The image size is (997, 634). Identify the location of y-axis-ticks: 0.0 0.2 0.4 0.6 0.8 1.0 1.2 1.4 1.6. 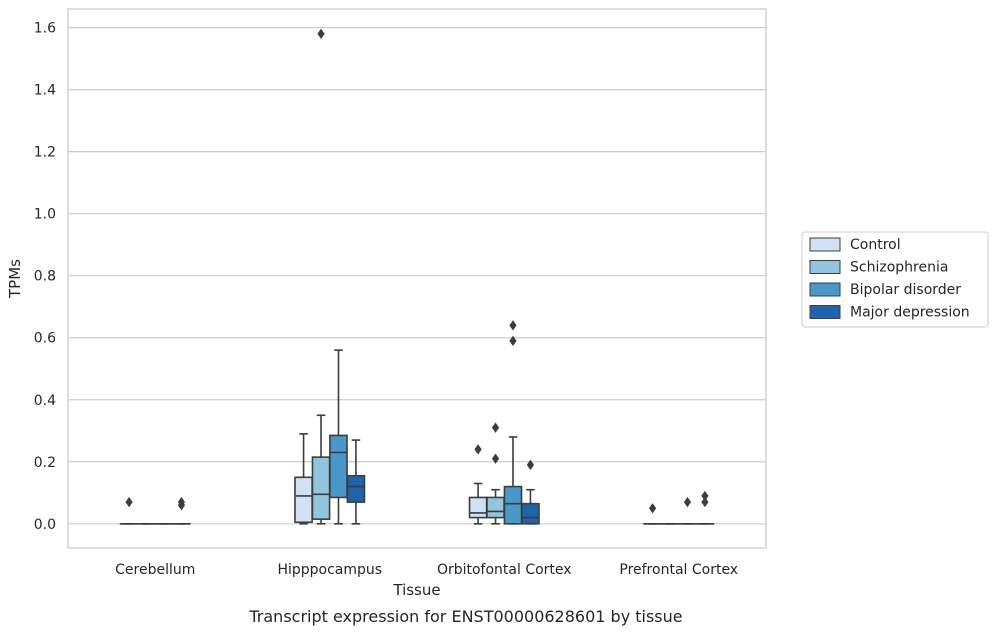
(45, 277).